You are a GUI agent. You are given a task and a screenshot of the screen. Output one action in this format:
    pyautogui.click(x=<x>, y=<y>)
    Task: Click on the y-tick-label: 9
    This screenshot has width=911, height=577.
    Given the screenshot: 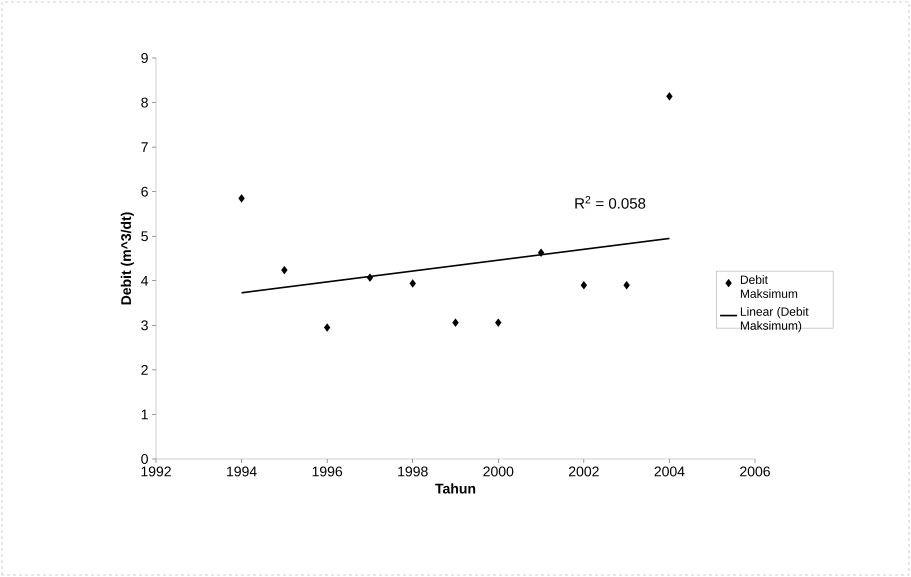 What is the action you would take?
    pyautogui.click(x=144, y=58)
    